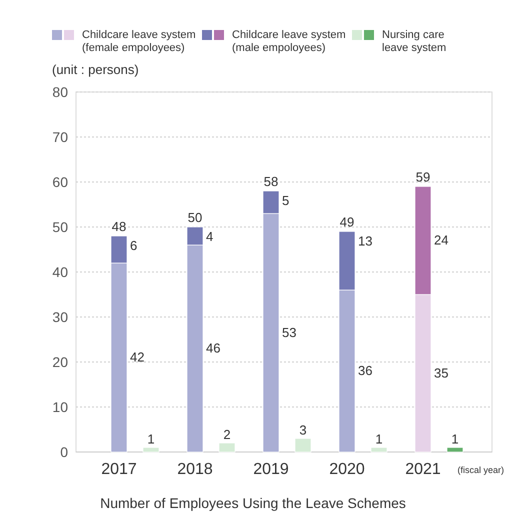  What do you see at coordinates (253, 503) in the screenshot?
I see `text: Number of Employees Using the Leave Schemes` at bounding box center [253, 503].